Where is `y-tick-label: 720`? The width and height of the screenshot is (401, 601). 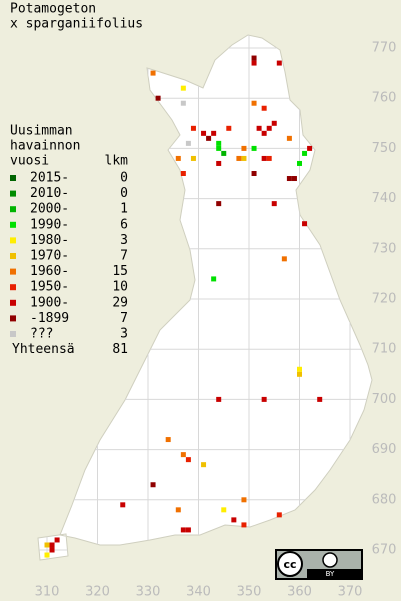 y-tick-label: 720 is located at coordinates (384, 299).